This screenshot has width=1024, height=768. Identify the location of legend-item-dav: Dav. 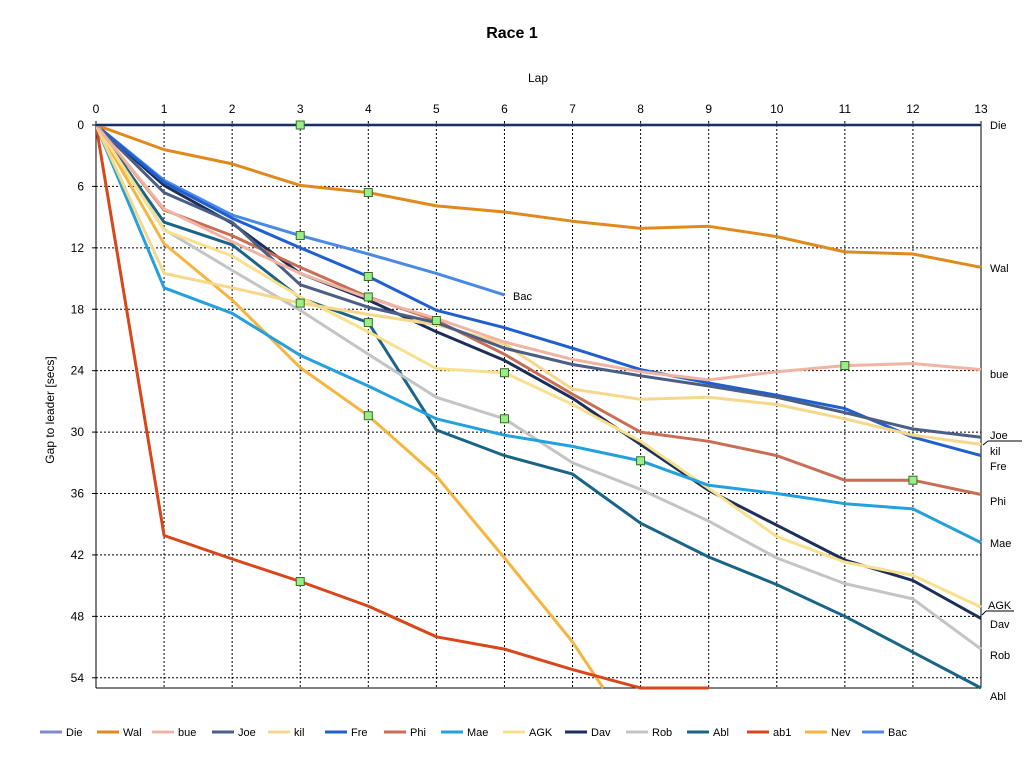
(588, 733).